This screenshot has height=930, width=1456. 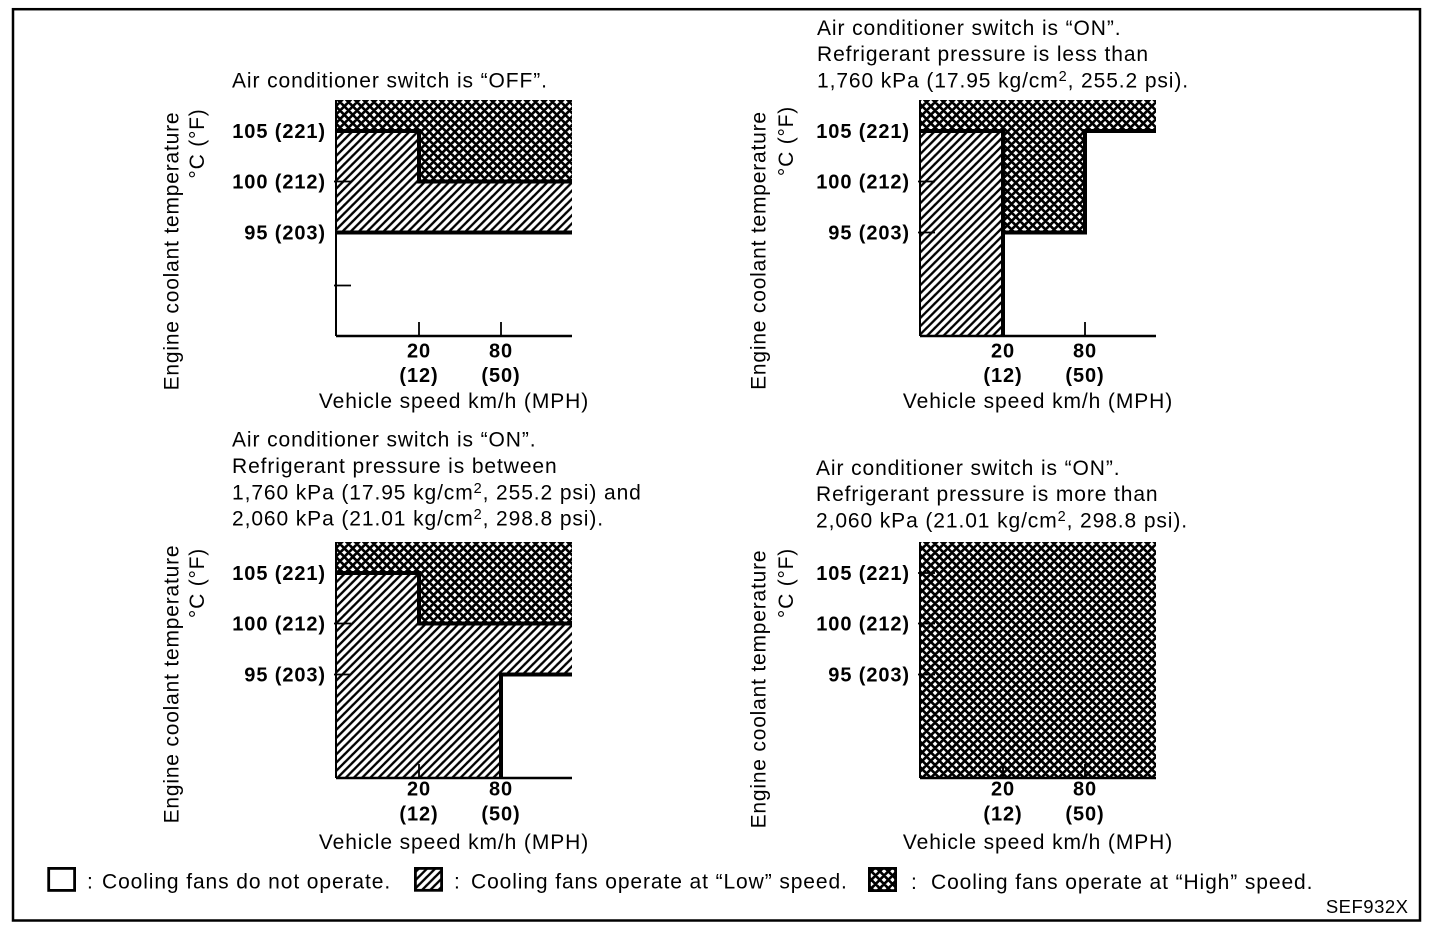 I want to click on svg-text: SEF932X, so click(x=1367, y=906).